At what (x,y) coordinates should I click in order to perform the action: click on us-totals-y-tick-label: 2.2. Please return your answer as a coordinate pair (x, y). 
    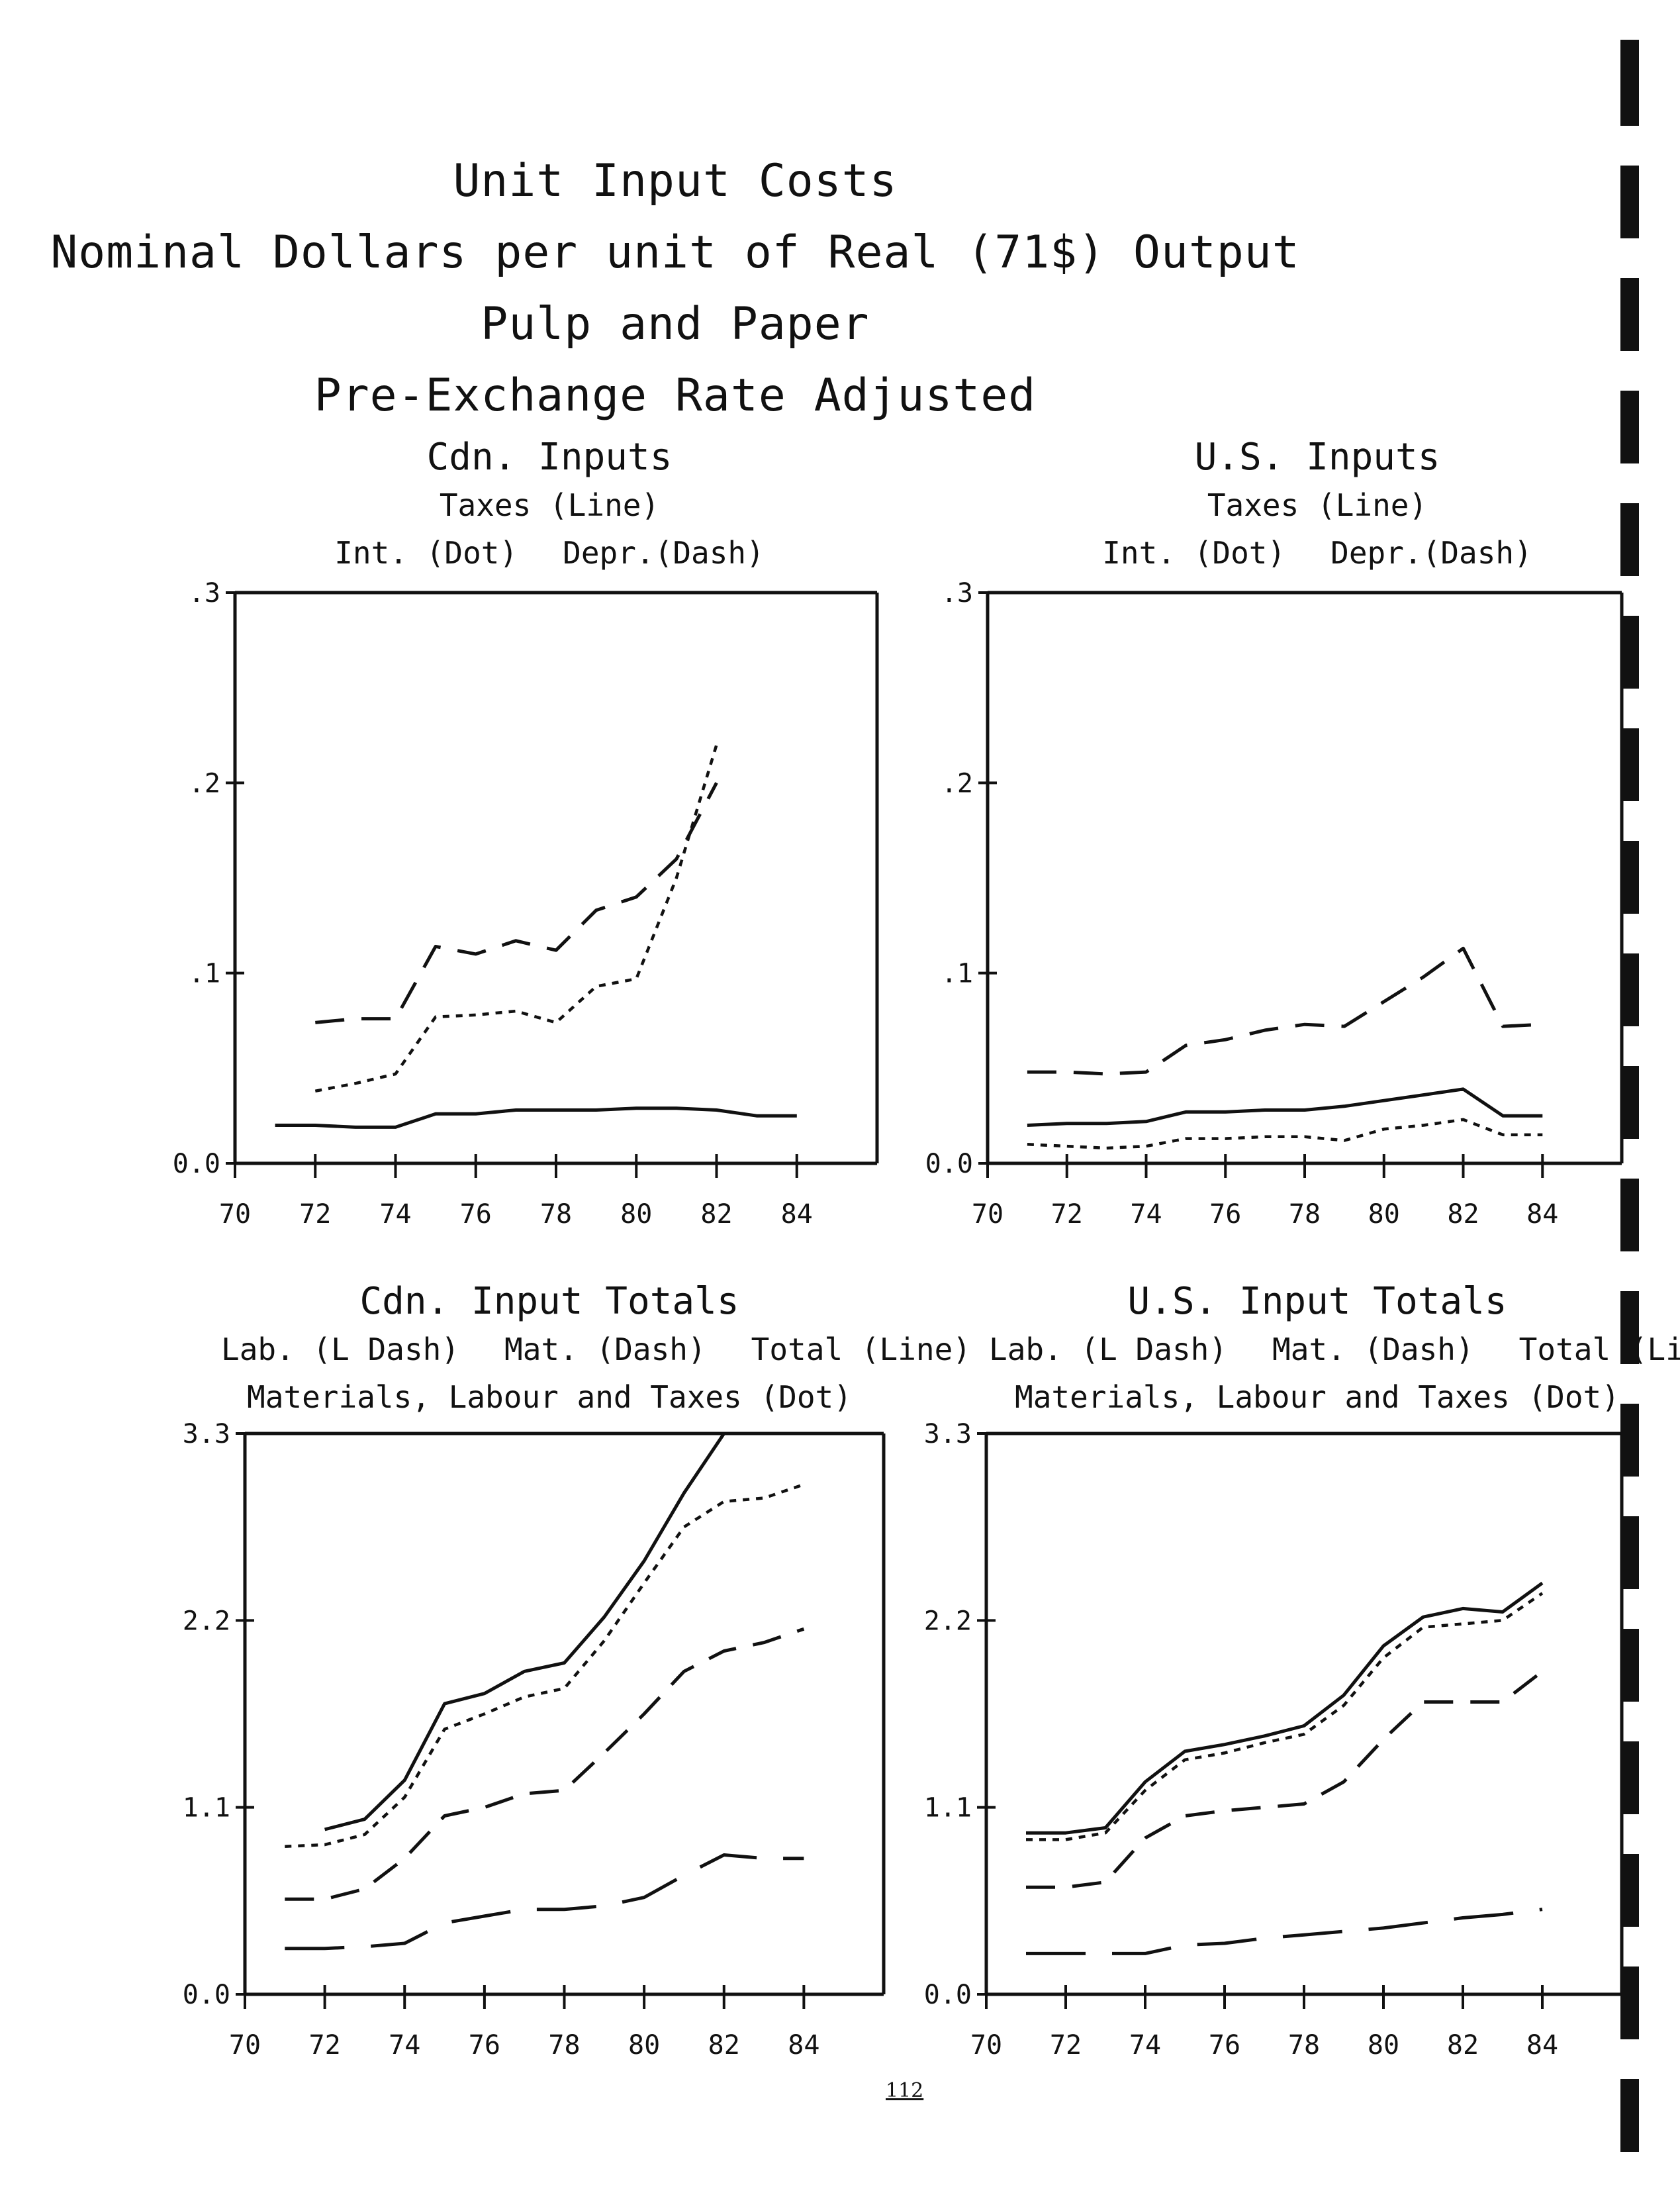
    Looking at the image, I should click on (948, 1621).